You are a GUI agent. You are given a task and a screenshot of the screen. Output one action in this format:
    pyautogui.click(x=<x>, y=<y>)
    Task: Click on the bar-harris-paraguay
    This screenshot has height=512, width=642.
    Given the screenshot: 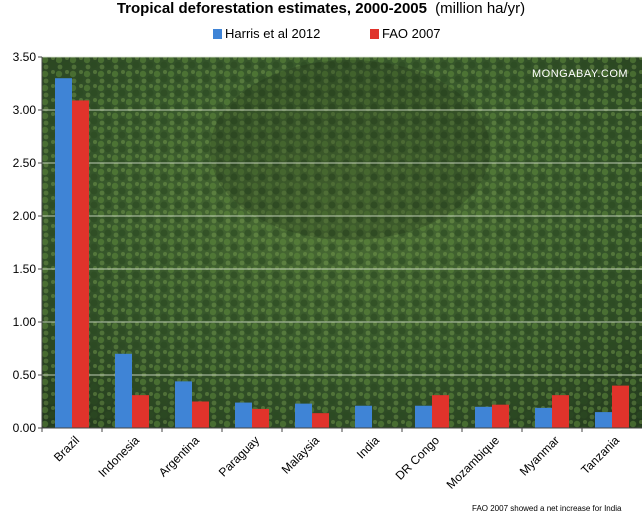 What is the action you would take?
    pyautogui.click(x=243, y=415)
    